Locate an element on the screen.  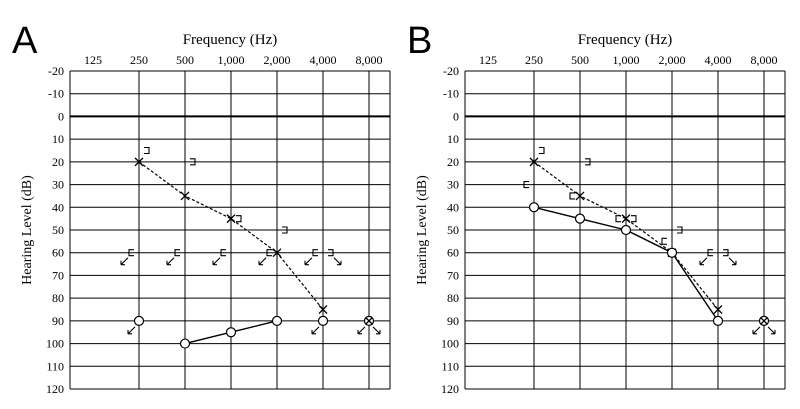
panel-letter: B is located at coordinates (419, 41).